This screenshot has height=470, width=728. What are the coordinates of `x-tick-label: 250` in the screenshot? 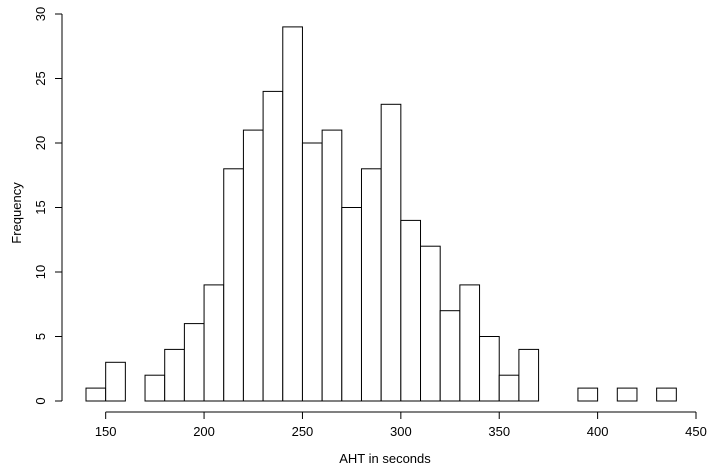 It's located at (303, 431).